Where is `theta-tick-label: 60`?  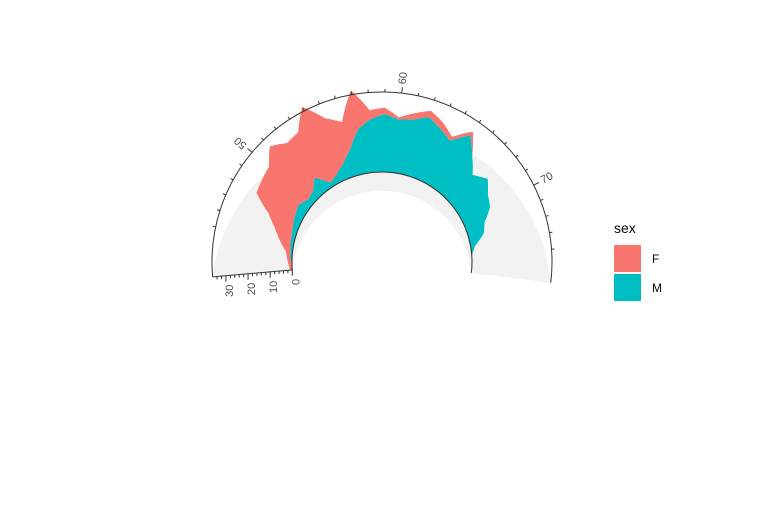
theta-tick-label: 60 is located at coordinates (403, 78).